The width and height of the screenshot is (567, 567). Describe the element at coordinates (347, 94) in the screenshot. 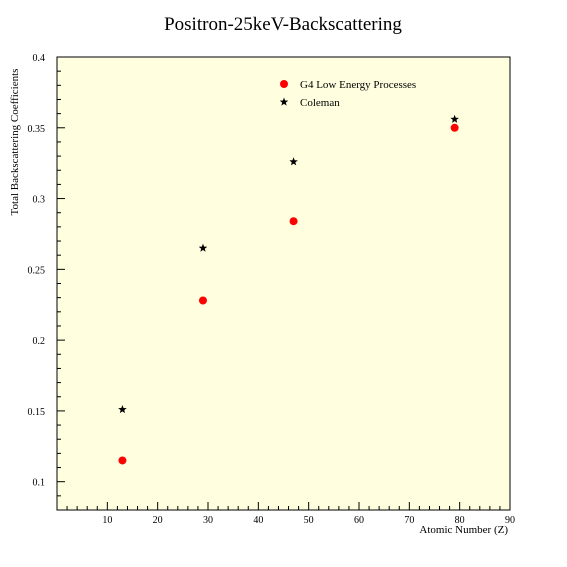

I see `legend: G4 Low Energy Processes Coleman` at that location.